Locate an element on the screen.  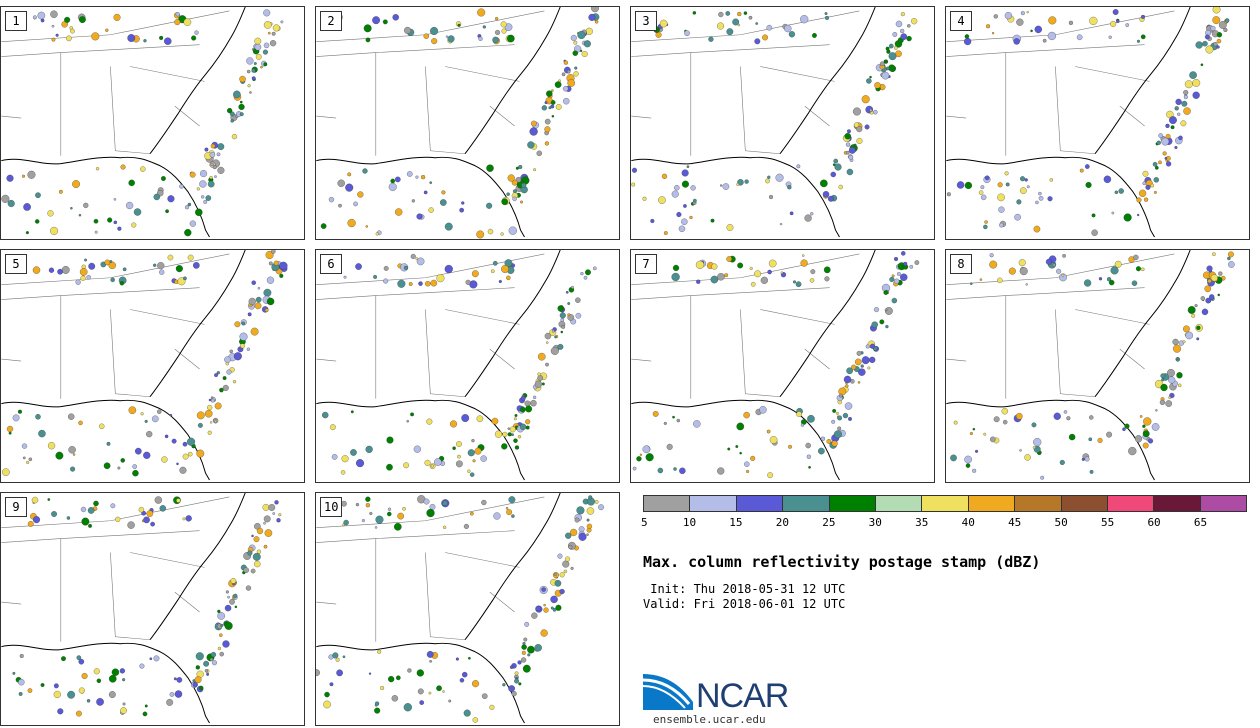
ensemble-member-panel: 4 is located at coordinates (1097, 123).